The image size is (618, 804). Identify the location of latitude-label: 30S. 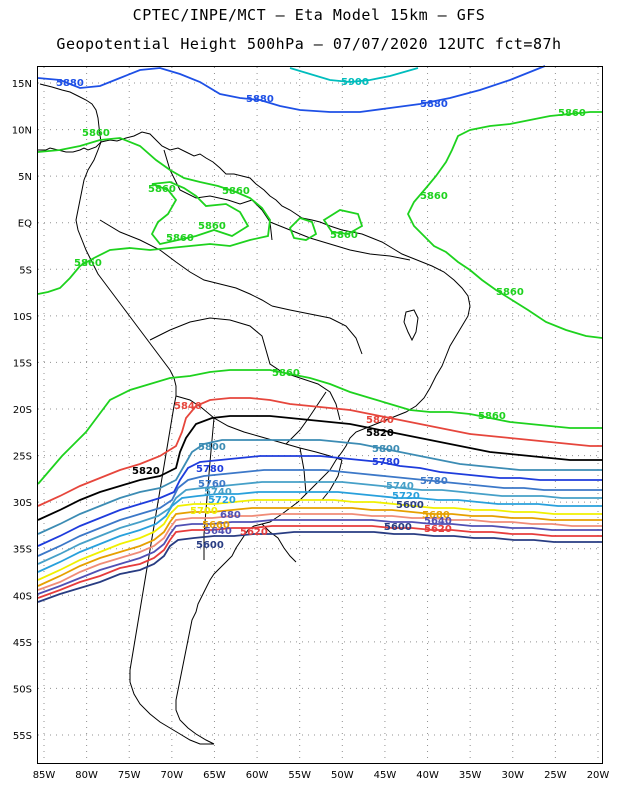
(22, 503).